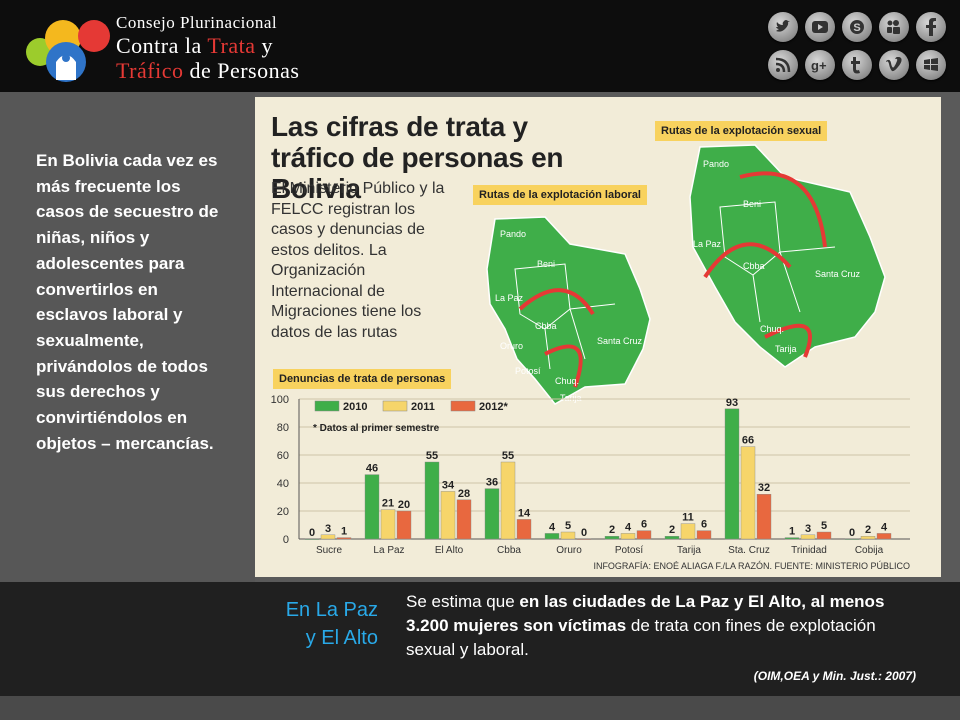 The image size is (960, 720). I want to click on category-label: Tarija, so click(689, 550).